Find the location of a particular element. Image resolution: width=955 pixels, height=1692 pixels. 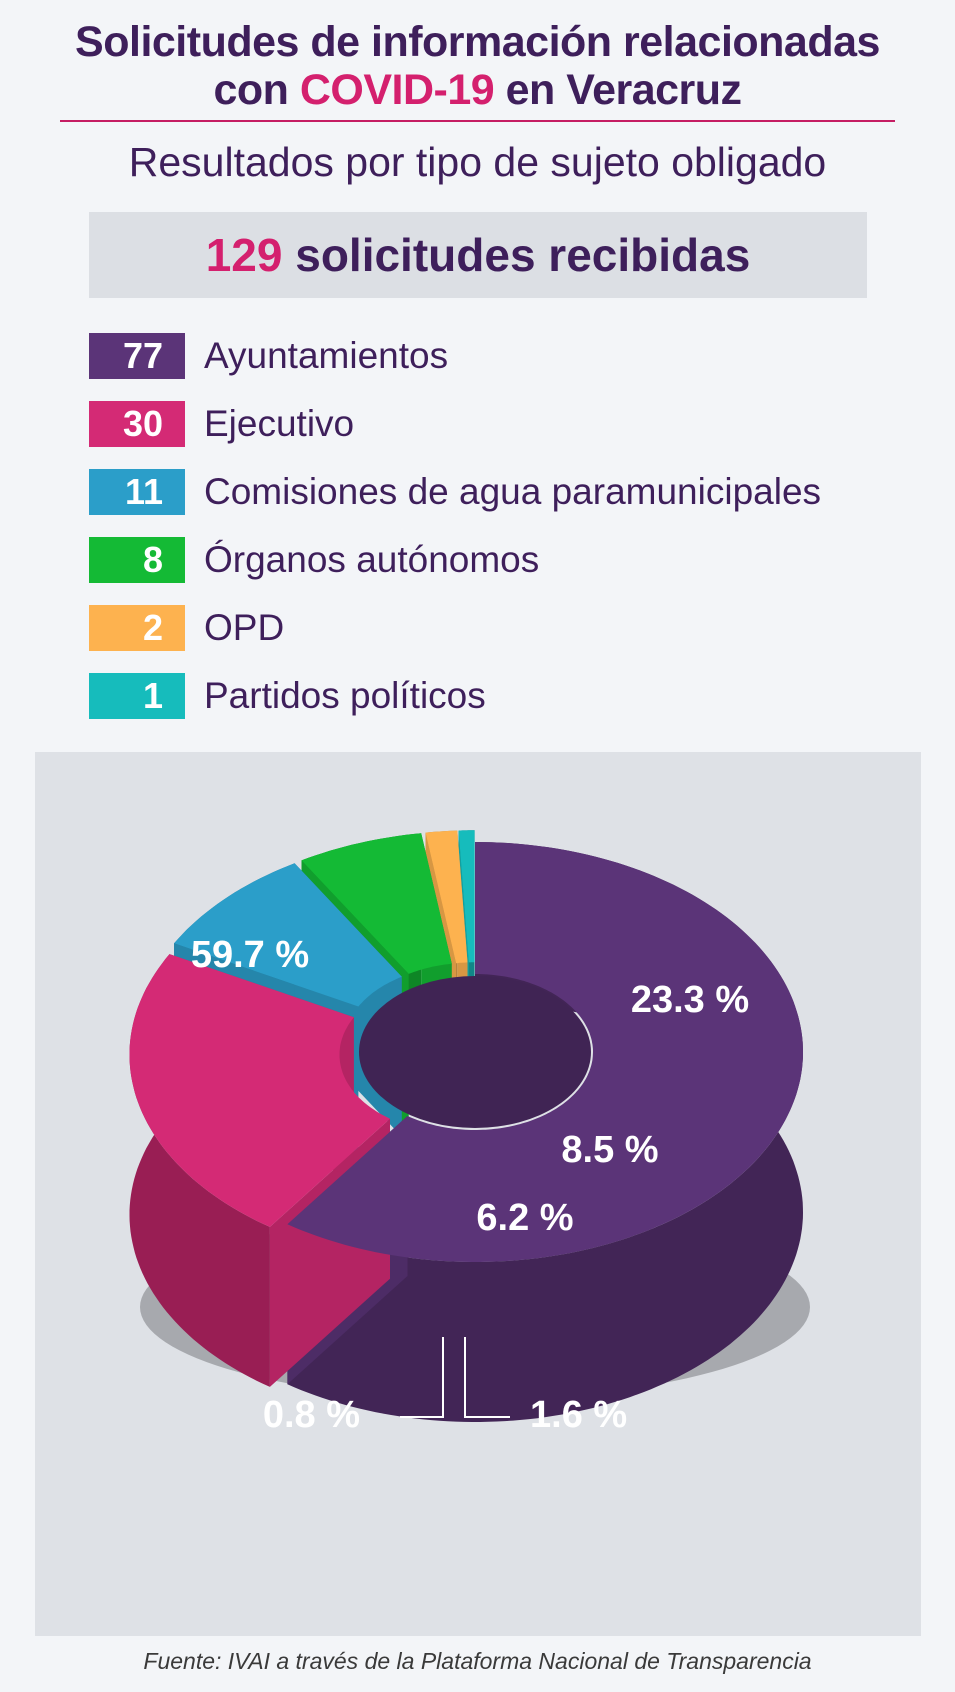

legend-item-comisiones: 11 Comisiones de agua paramunicipales is located at coordinates (499, 492).